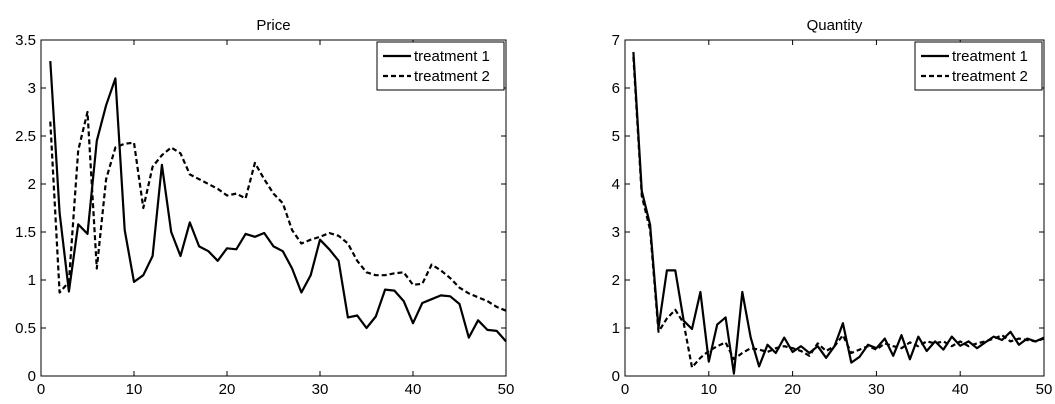 Image resolution: width=1055 pixels, height=404 pixels. I want to click on y-tick-label: 7, so click(616, 40).